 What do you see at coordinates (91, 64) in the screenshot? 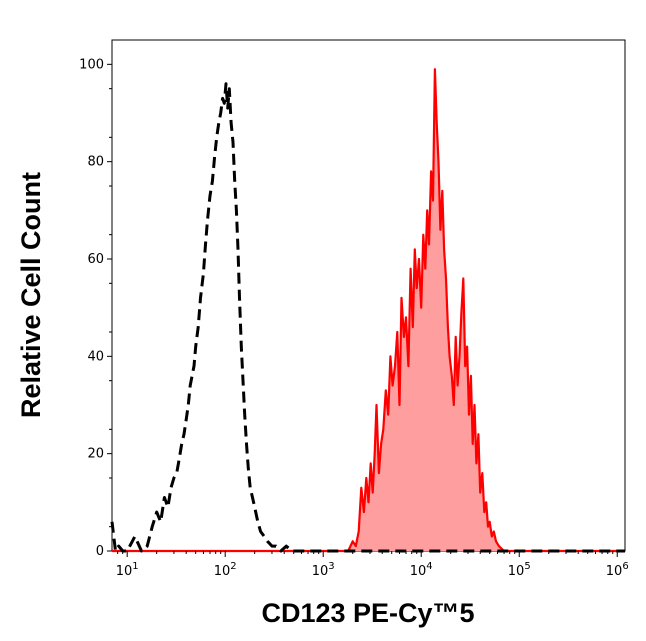
I see `y-tick-label: 100` at bounding box center [91, 64].